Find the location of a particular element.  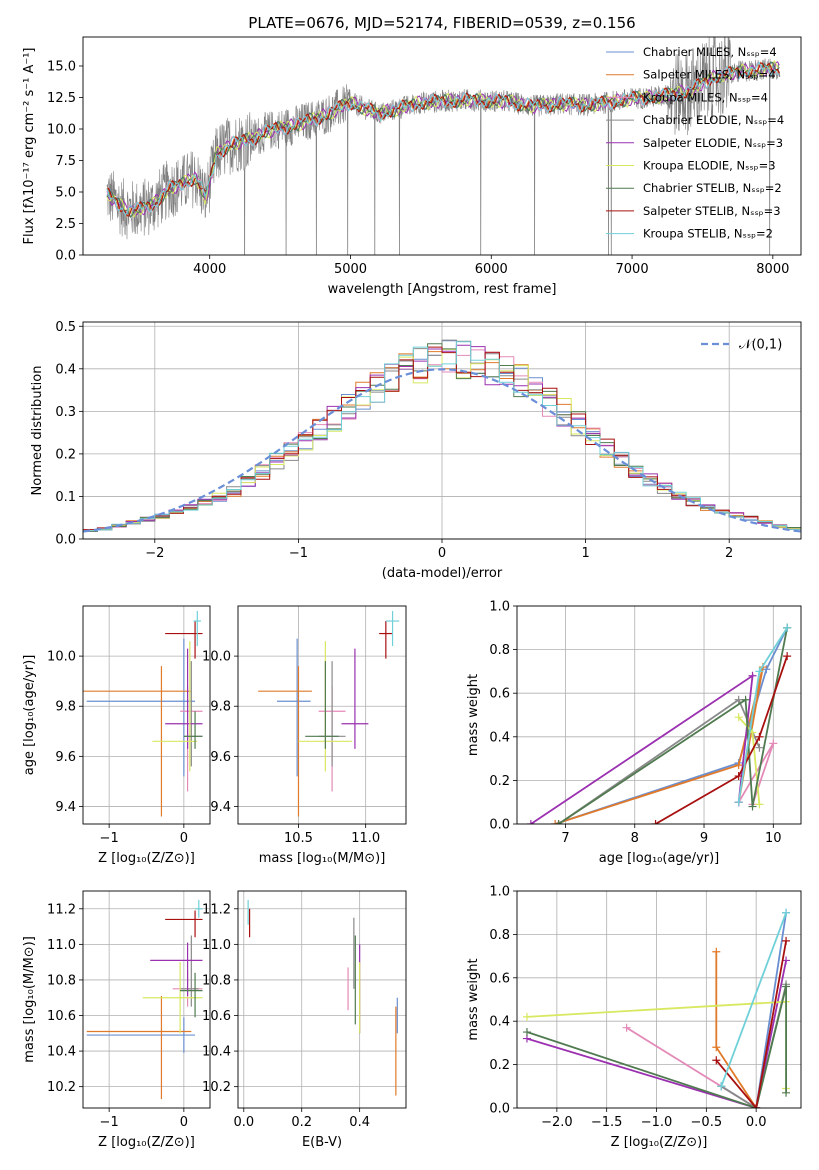

y-tick-label: 0.6 is located at coordinates (499, 978).